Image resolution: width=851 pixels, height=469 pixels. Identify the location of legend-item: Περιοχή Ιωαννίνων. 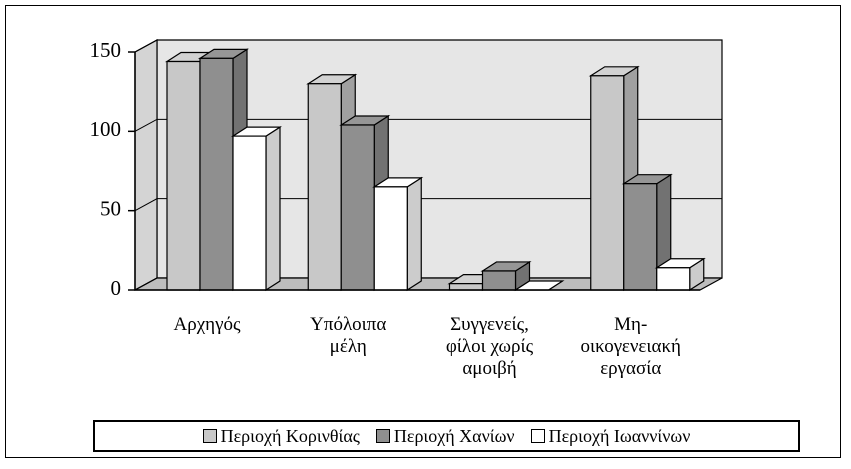
(610, 436).